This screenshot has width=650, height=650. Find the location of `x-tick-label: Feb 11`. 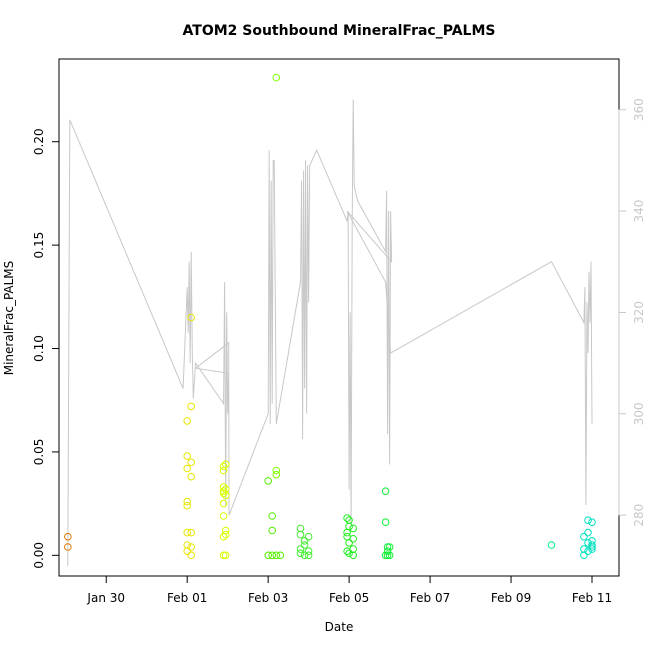

x-tick-label: Feb 11 is located at coordinates (592, 598).